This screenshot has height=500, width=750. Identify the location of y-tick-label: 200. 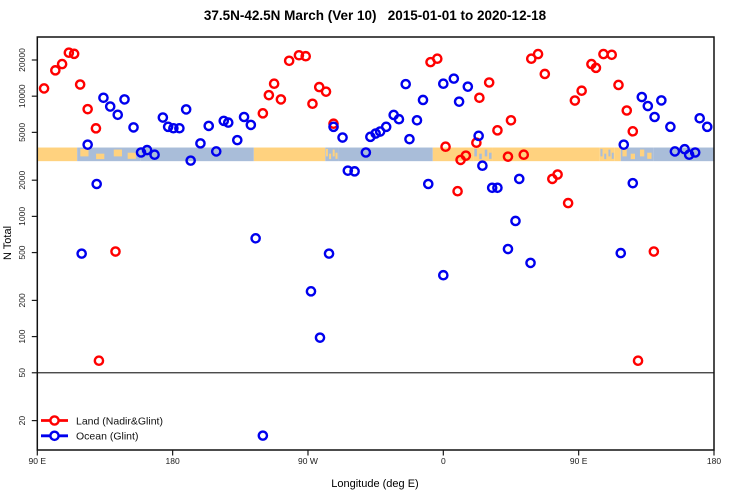
(22, 300).